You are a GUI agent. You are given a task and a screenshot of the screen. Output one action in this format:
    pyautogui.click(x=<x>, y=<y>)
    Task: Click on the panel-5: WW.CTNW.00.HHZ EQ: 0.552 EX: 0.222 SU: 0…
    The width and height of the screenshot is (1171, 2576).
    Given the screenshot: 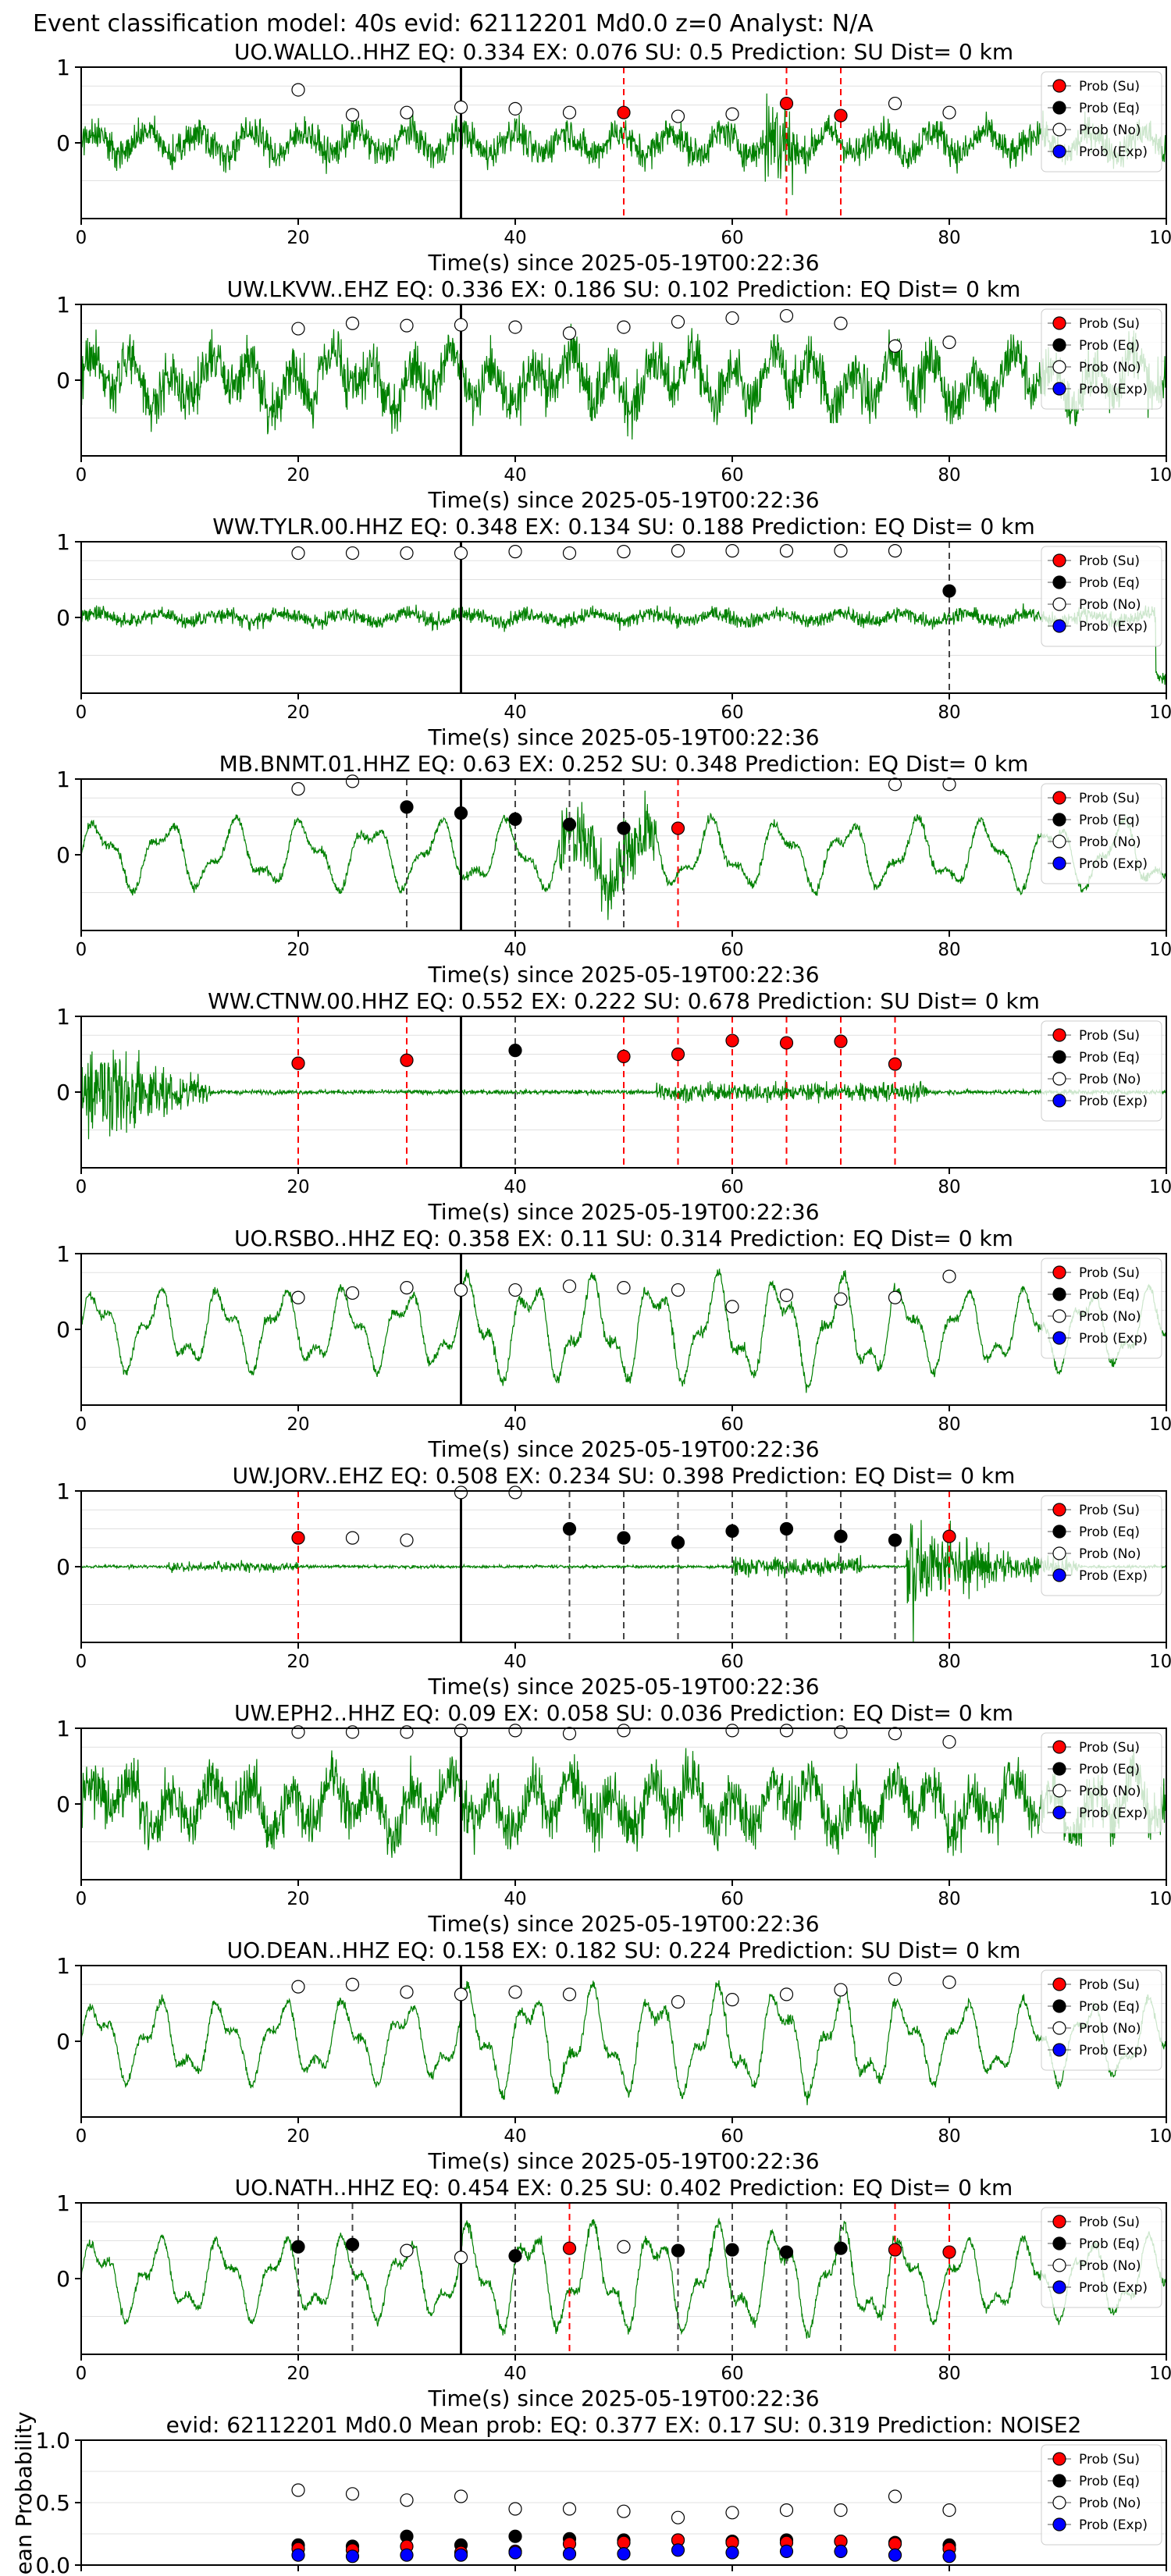 What is the action you would take?
    pyautogui.click(x=613, y=1106)
    